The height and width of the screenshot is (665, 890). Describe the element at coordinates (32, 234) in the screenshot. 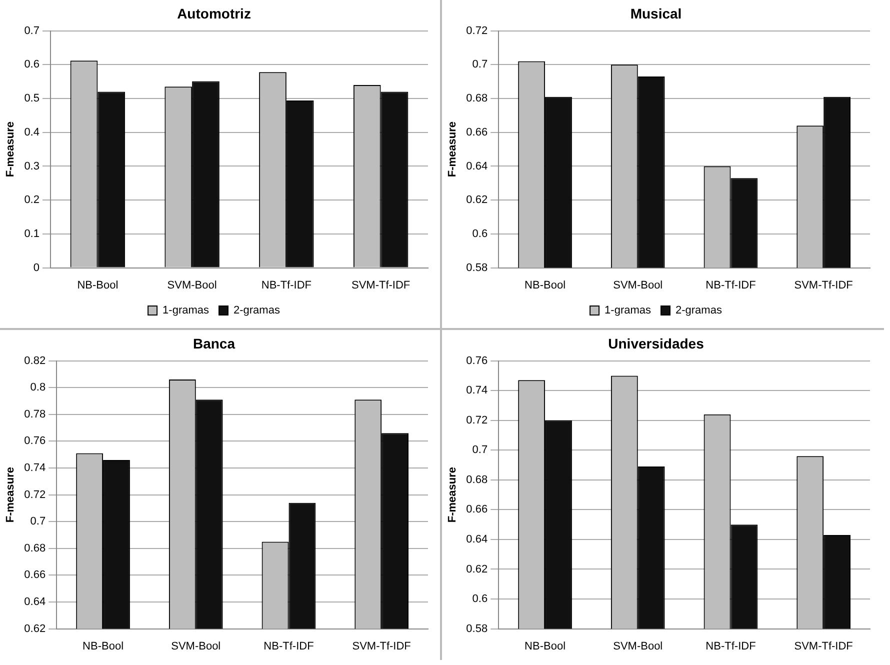

I see `y-tick-label: 0.1` at that location.